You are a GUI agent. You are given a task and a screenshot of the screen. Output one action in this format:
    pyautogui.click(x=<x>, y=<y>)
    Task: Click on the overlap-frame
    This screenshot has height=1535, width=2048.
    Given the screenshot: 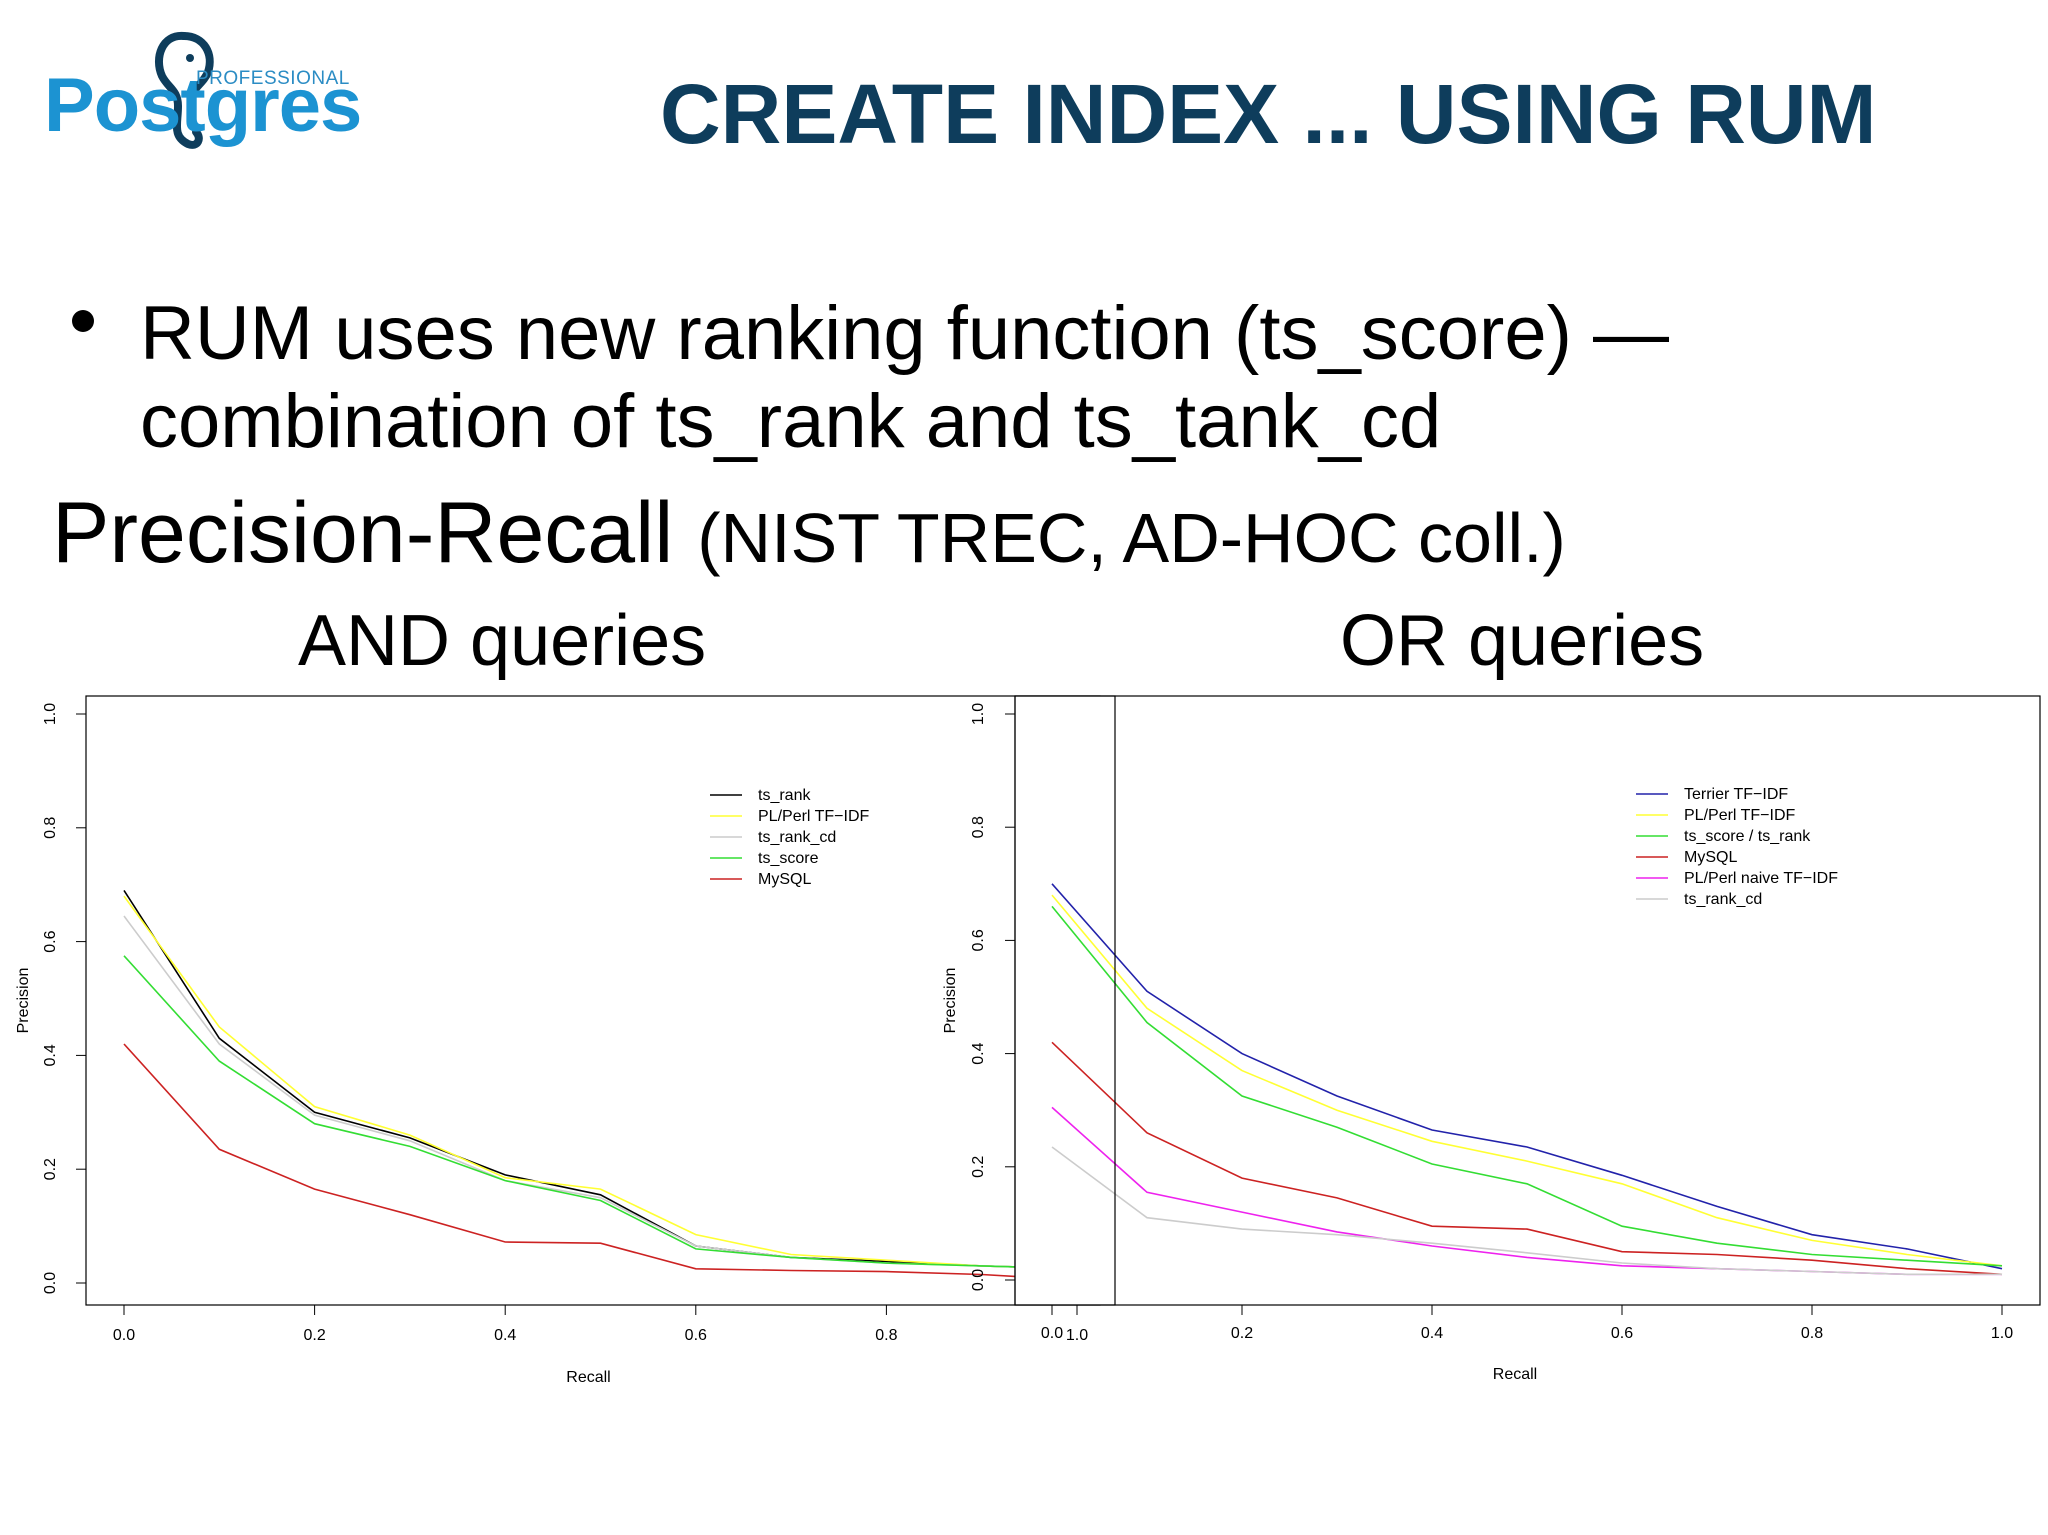 What is the action you would take?
    pyautogui.click(x=1065, y=1000)
    